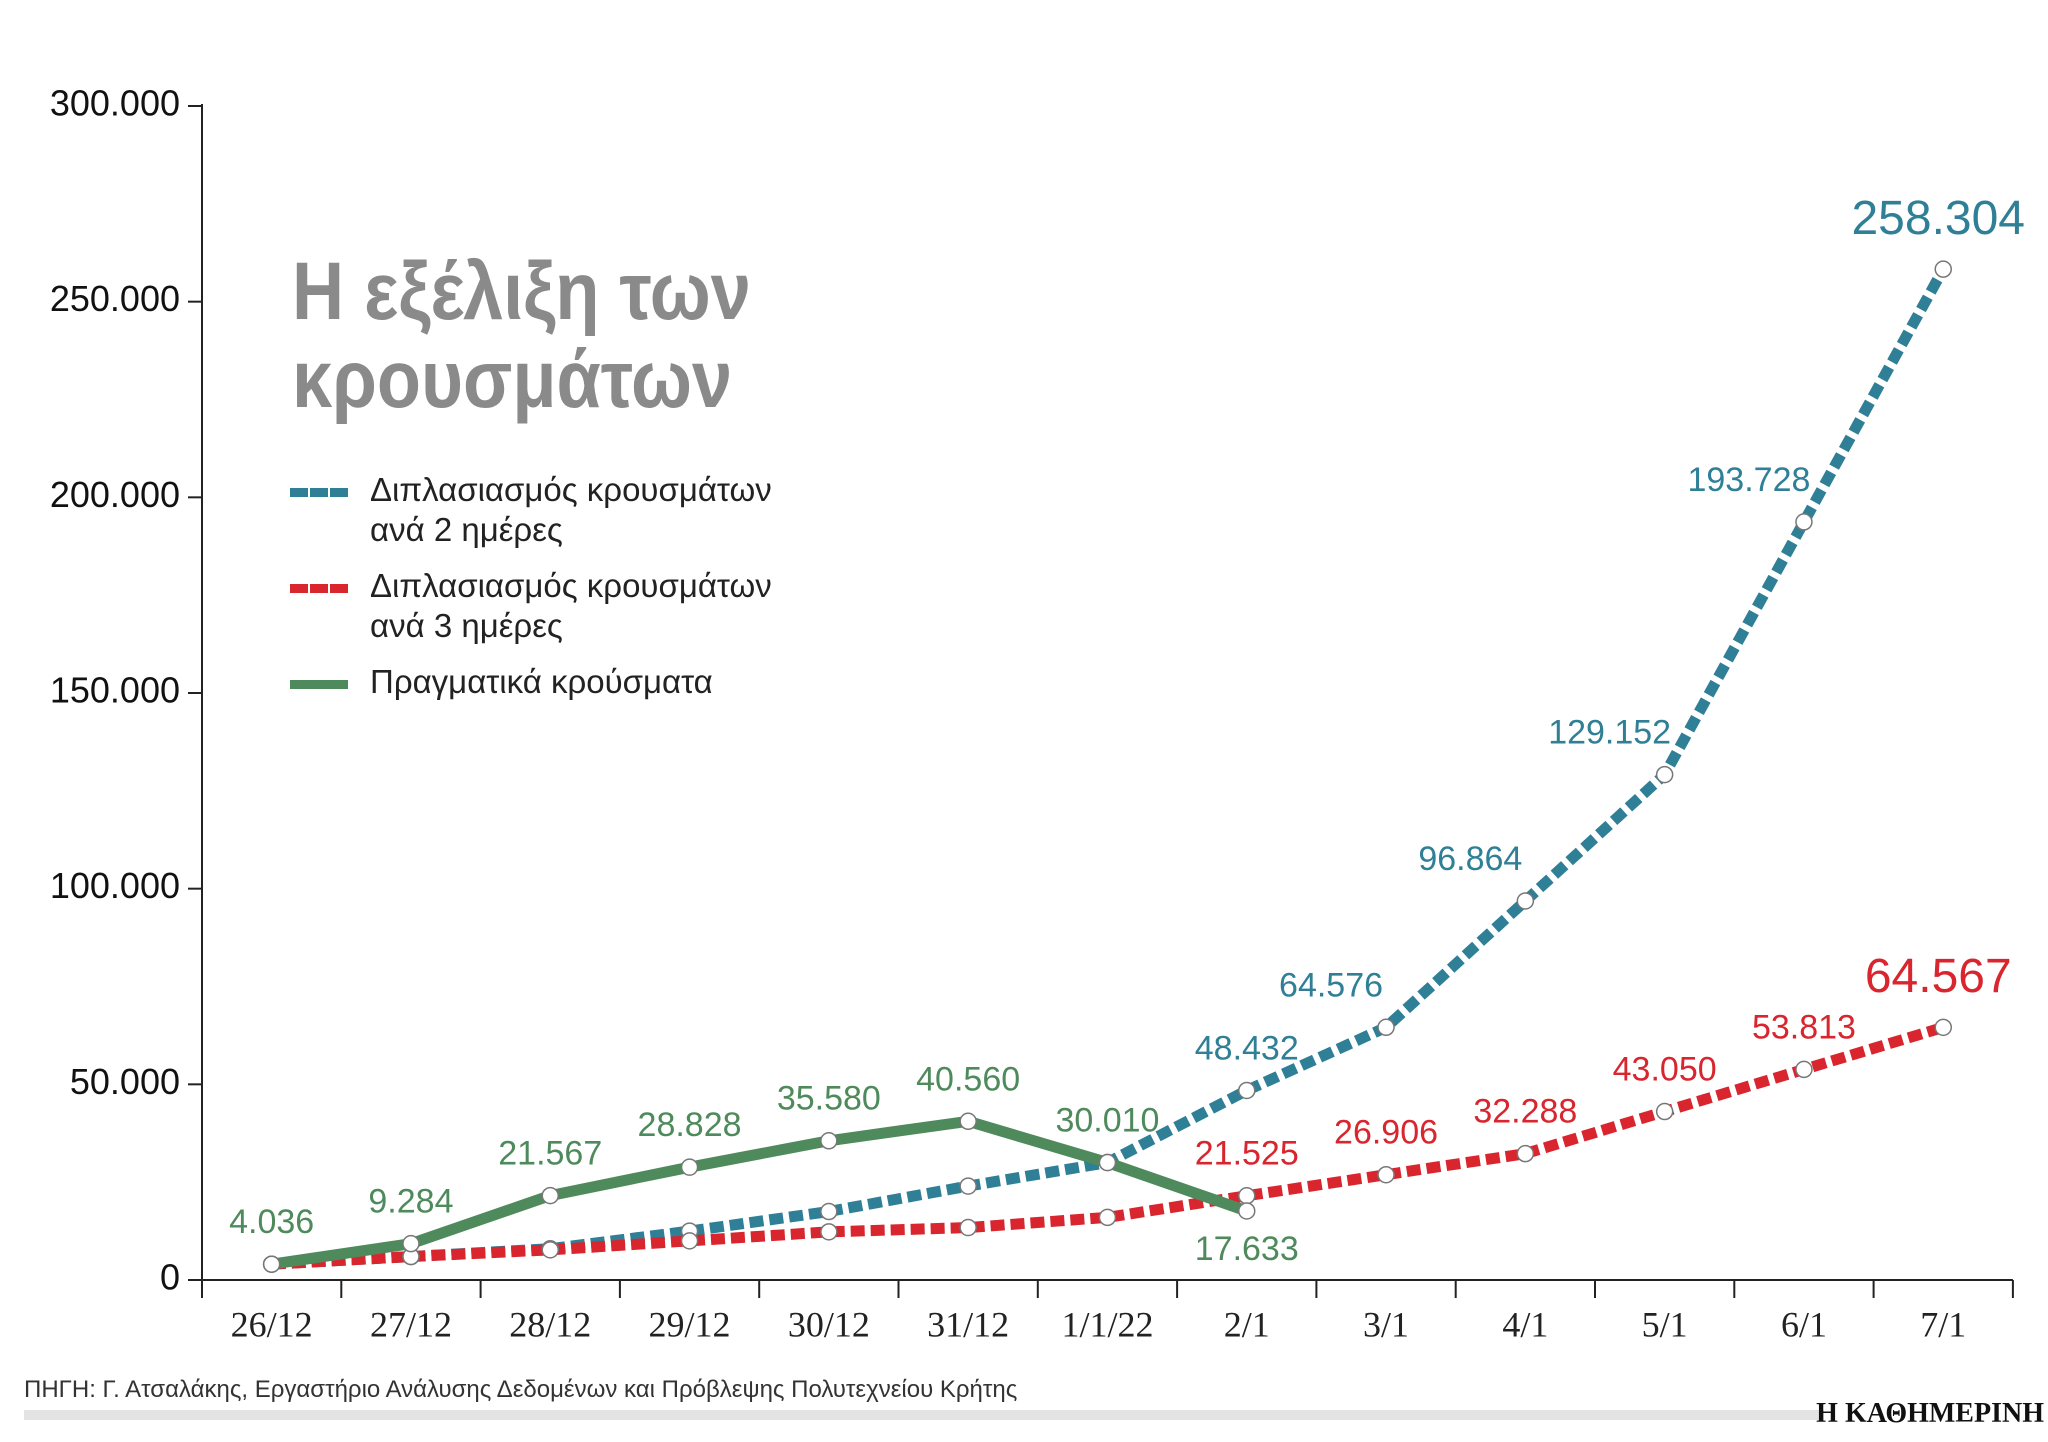  Describe the element at coordinates (411, 1324) in the screenshot. I see `x-tick-label: 27/12` at that location.